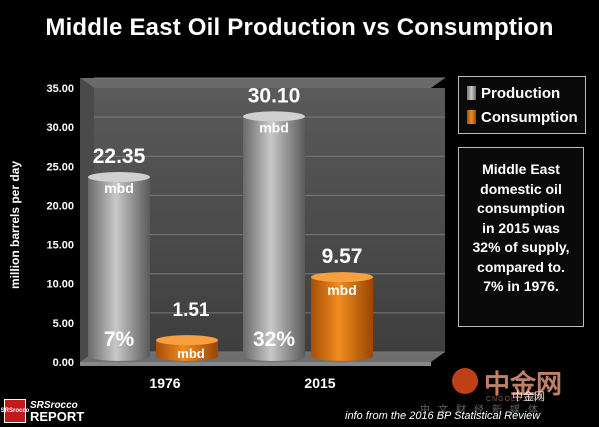  Describe the element at coordinates (274, 339) in the screenshot. I see `percent-label: 32%` at that location.